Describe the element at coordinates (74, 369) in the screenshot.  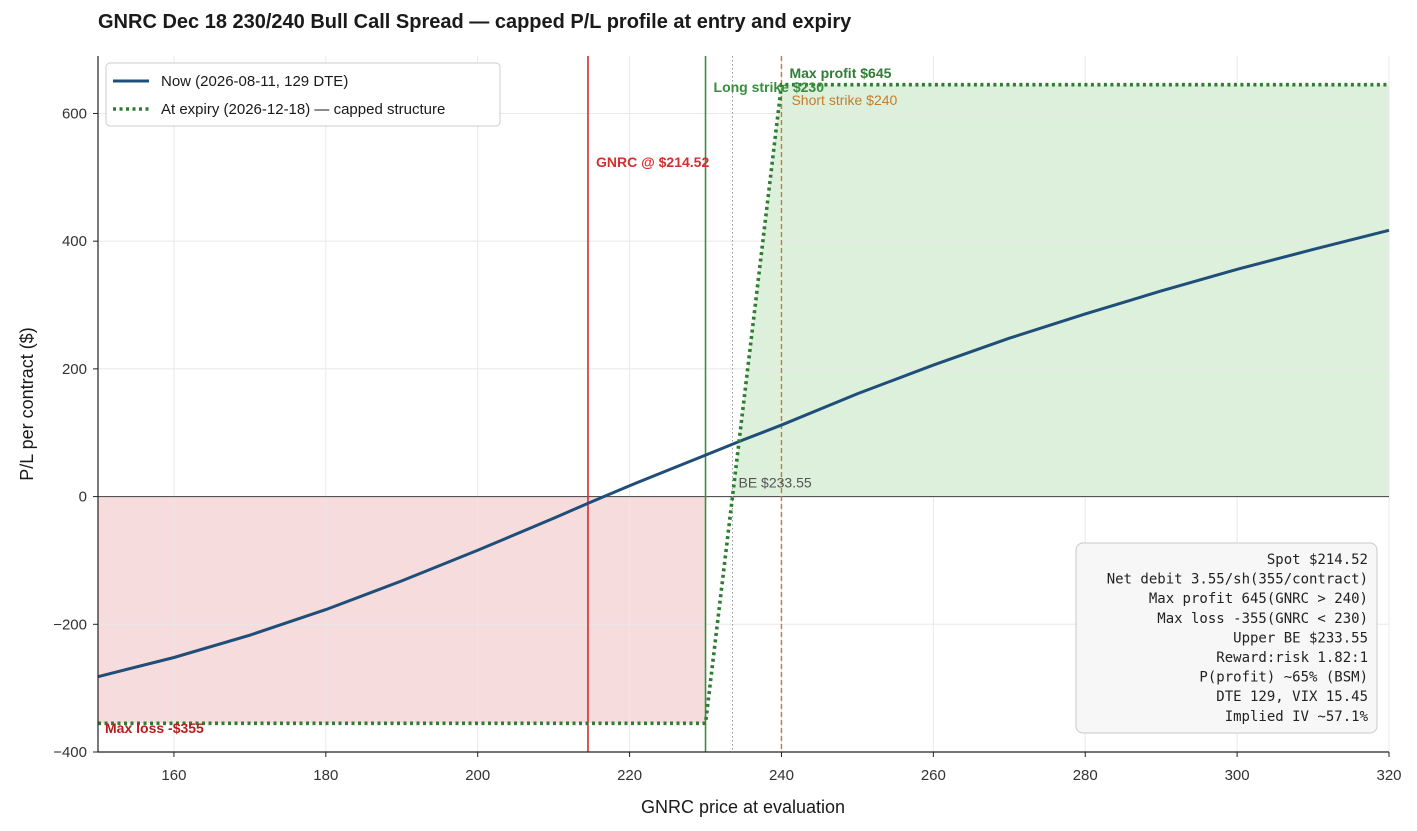
I see `y-tick-label: 200` at that location.